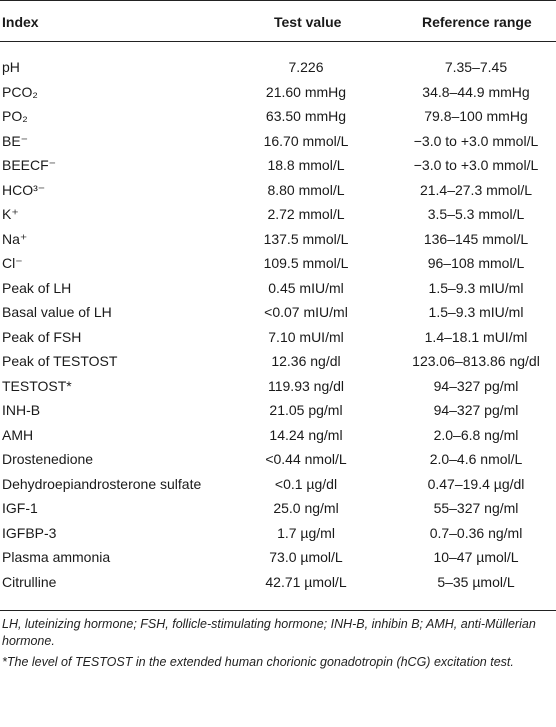  What do you see at coordinates (476, 116) in the screenshot?
I see `row-reference-range: 79.8–100 mmHg` at bounding box center [476, 116].